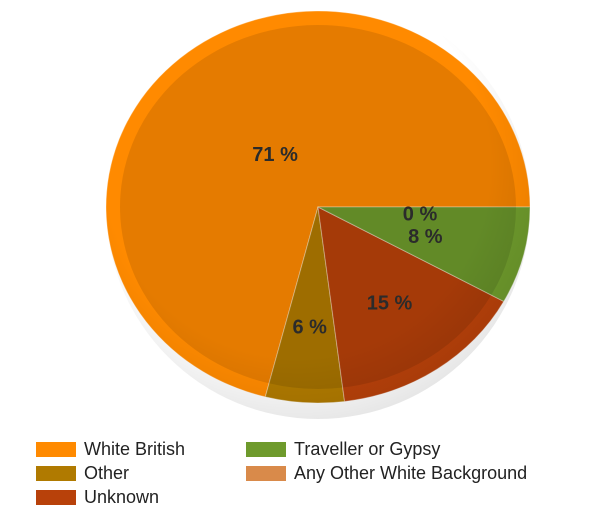 This screenshot has width=601, height=520. I want to click on legend-label: Any Other White Background, so click(411, 472).